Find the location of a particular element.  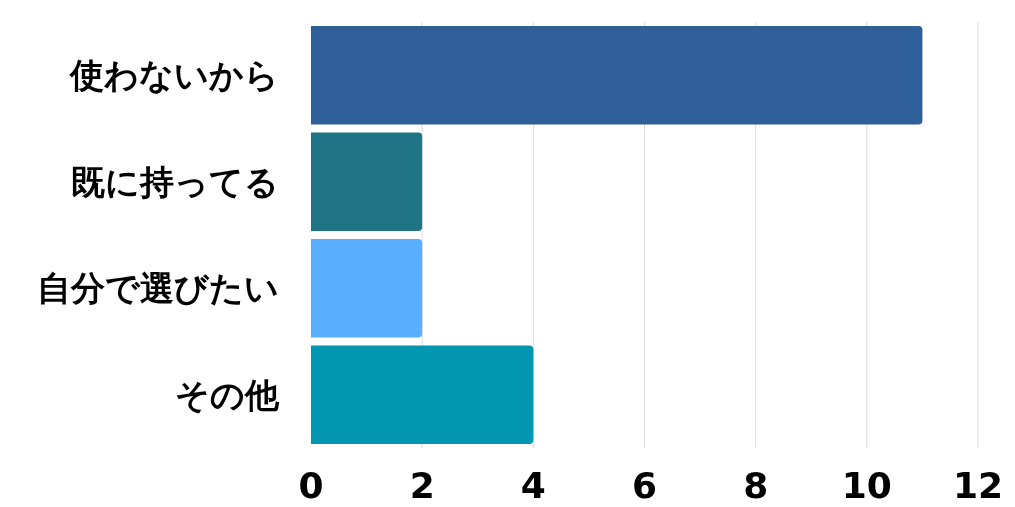

x-tick-label: 8 is located at coordinates (756, 485).